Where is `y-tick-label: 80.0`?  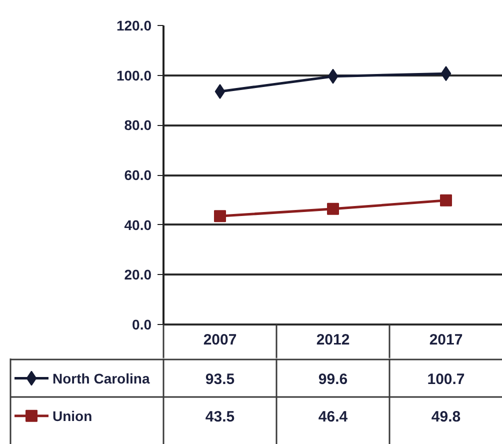
y-tick-label: 80.0 is located at coordinates (138, 125).